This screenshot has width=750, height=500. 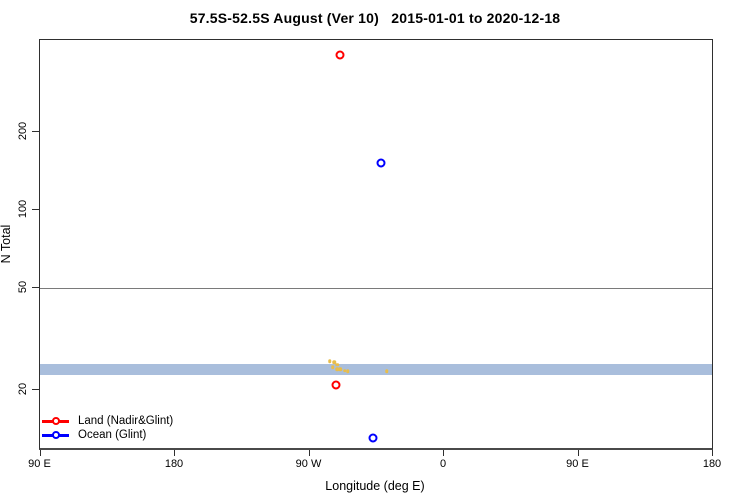 What do you see at coordinates (23, 131) in the screenshot?
I see `y-tick-label: 200` at bounding box center [23, 131].